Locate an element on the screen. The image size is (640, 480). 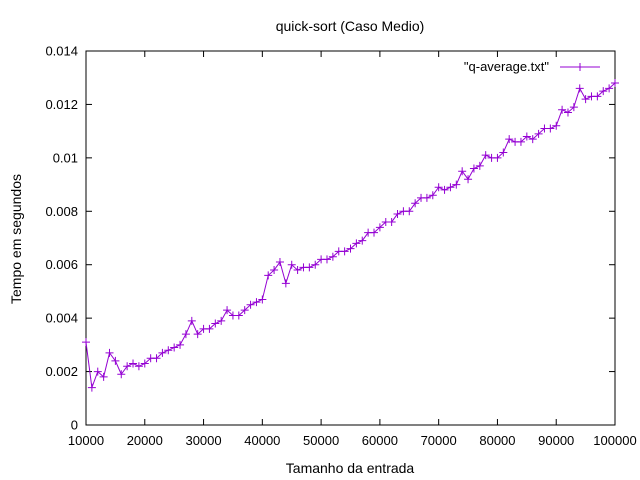
x-axis-label: Tamanho da entrada is located at coordinates (350, 468).